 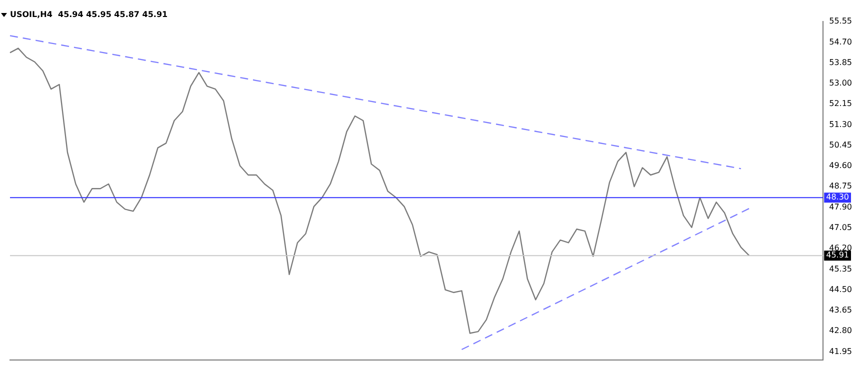 I want to click on y-tick-label: 43.65, so click(x=840, y=310).